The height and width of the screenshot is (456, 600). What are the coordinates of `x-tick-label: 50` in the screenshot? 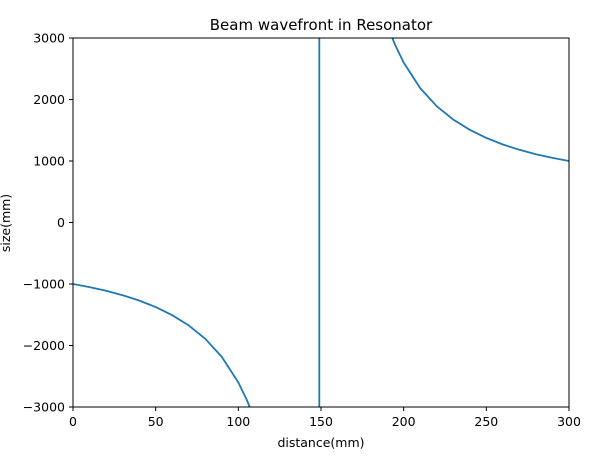 It's located at (156, 421).